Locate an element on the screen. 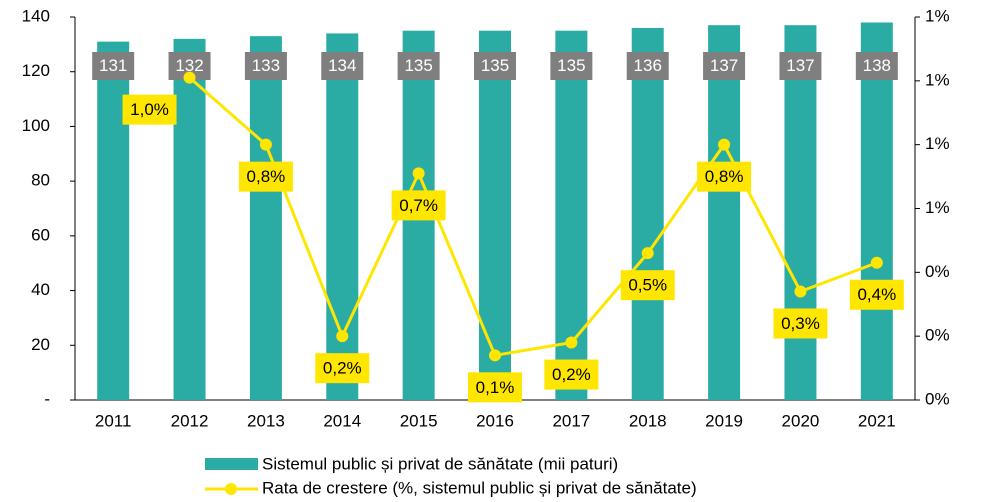  bar-label: 134 is located at coordinates (342, 65).